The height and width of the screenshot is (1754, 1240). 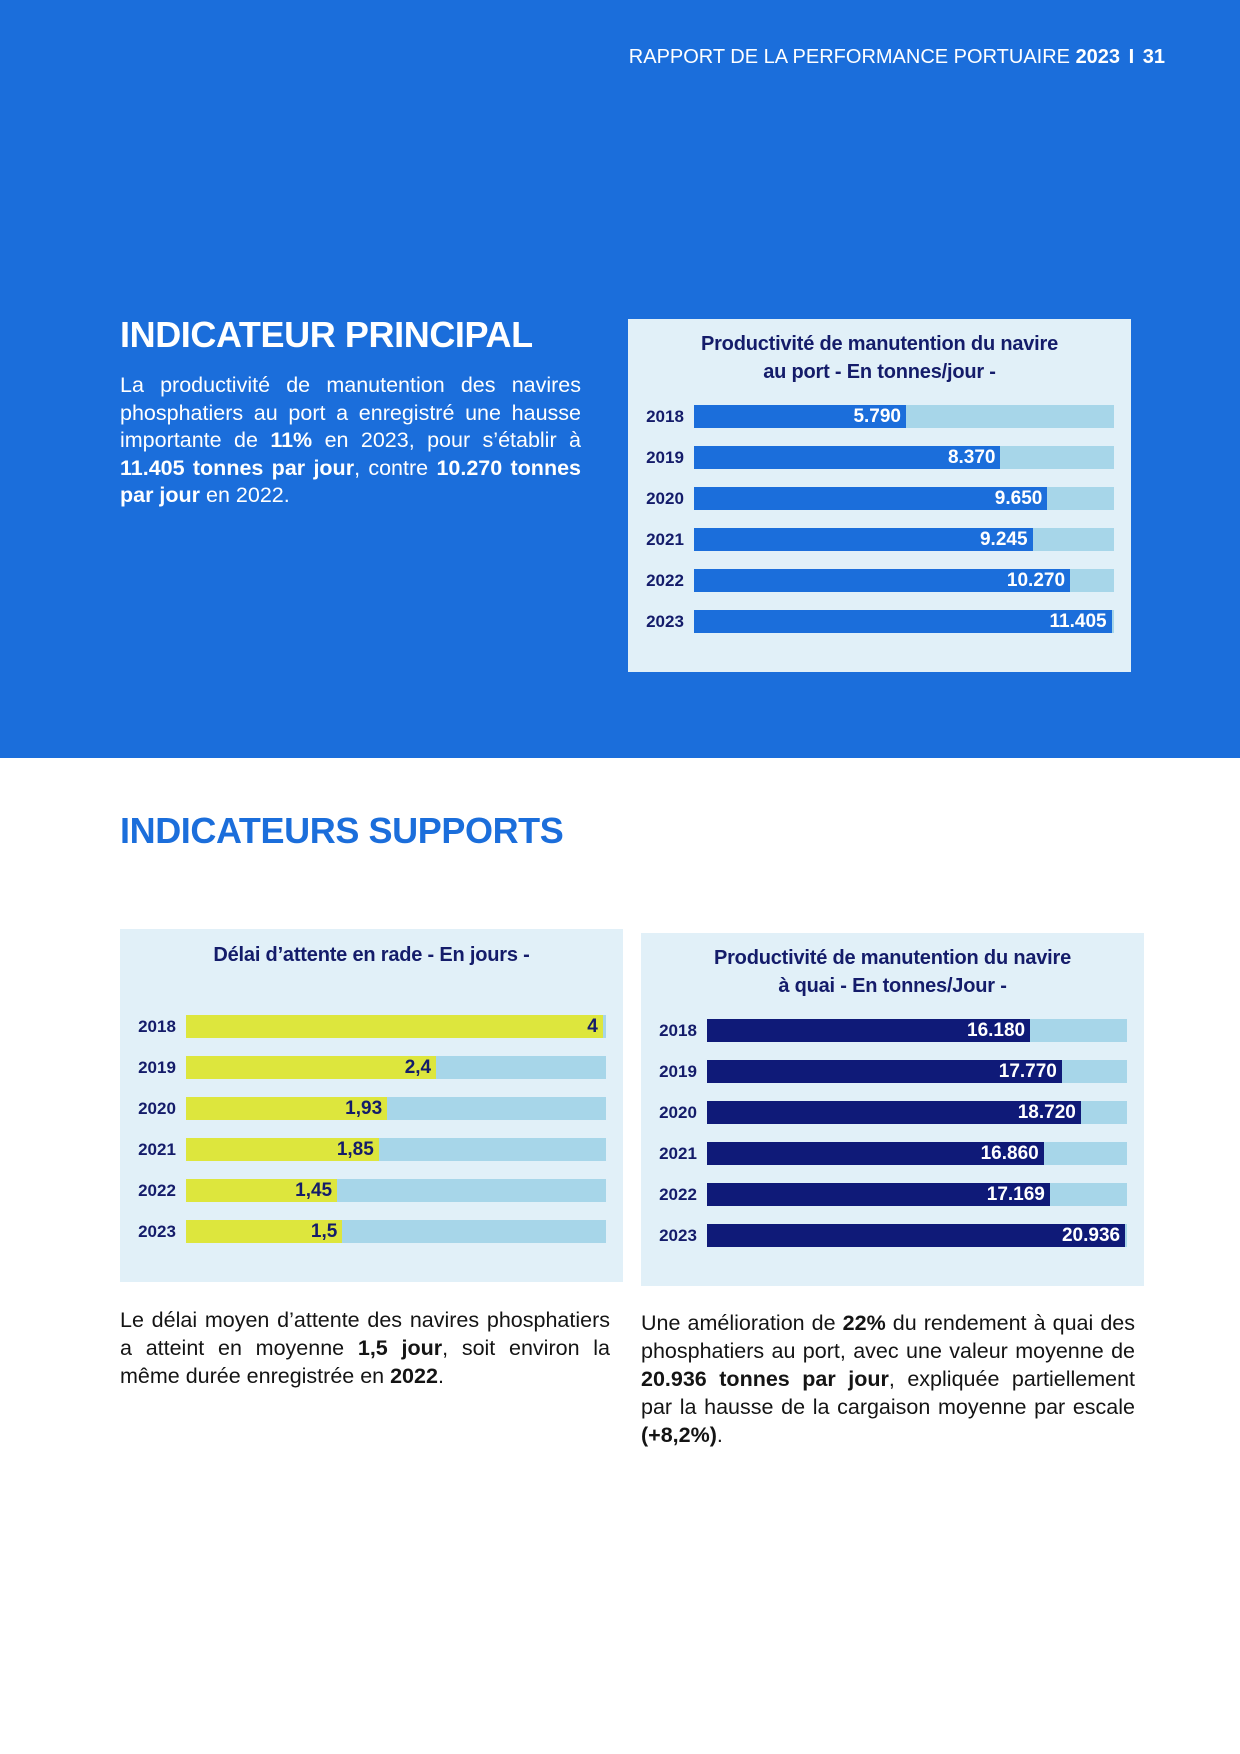 I want to click on bar-track: 1,45, so click(x=396, y=1190).